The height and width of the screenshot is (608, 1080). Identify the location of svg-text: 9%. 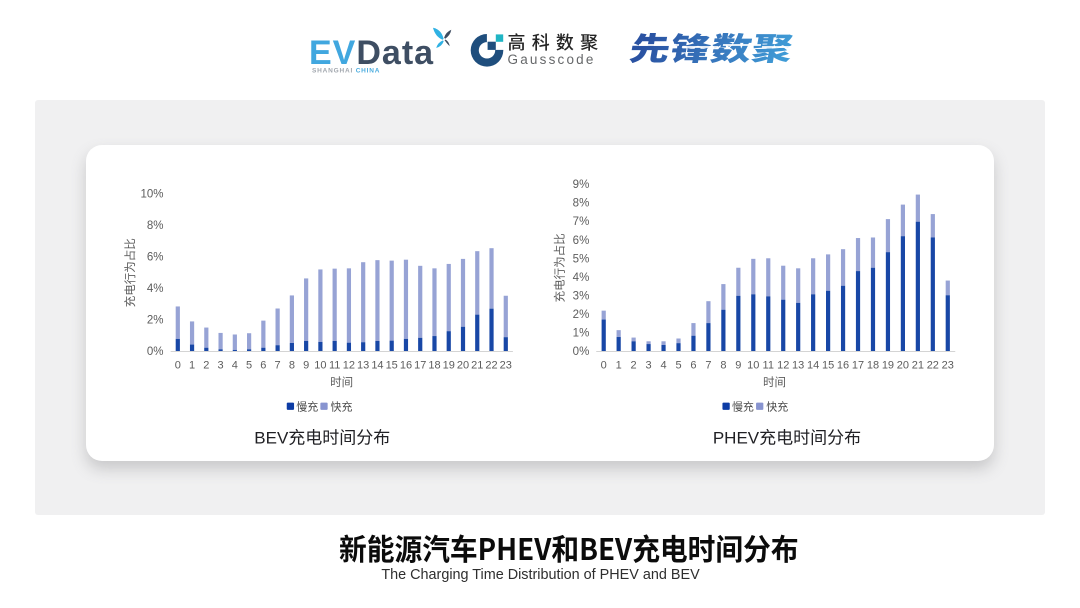
(581, 185).